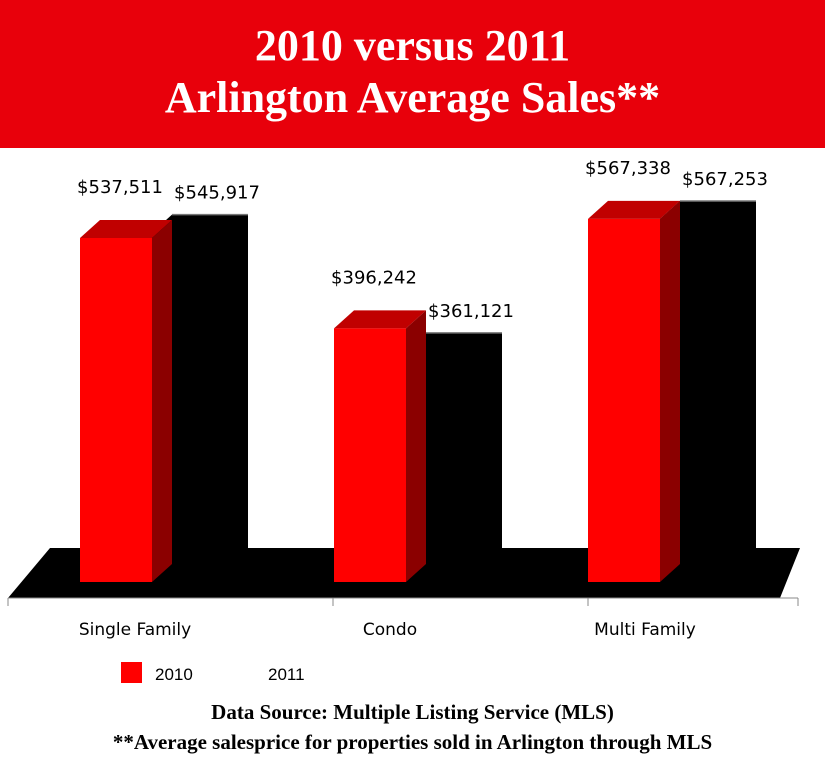 The image size is (825, 768). Describe the element at coordinates (374, 277) in the screenshot. I see `data-label-2010: $396,242` at that location.